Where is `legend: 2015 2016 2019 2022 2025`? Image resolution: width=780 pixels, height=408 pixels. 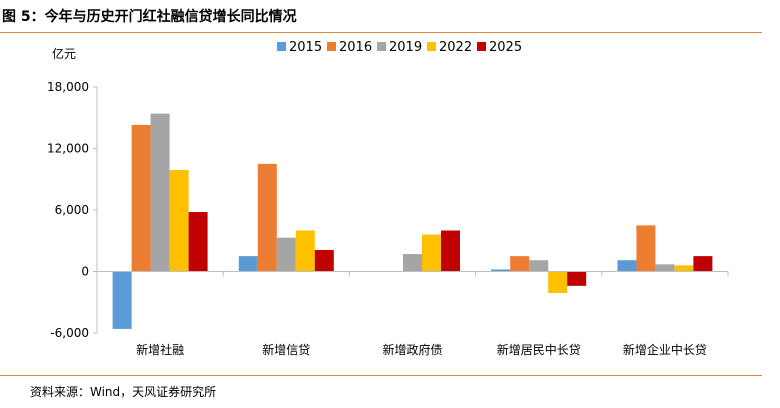
legend: 2015 2016 2019 2022 2025 is located at coordinates (399, 47).